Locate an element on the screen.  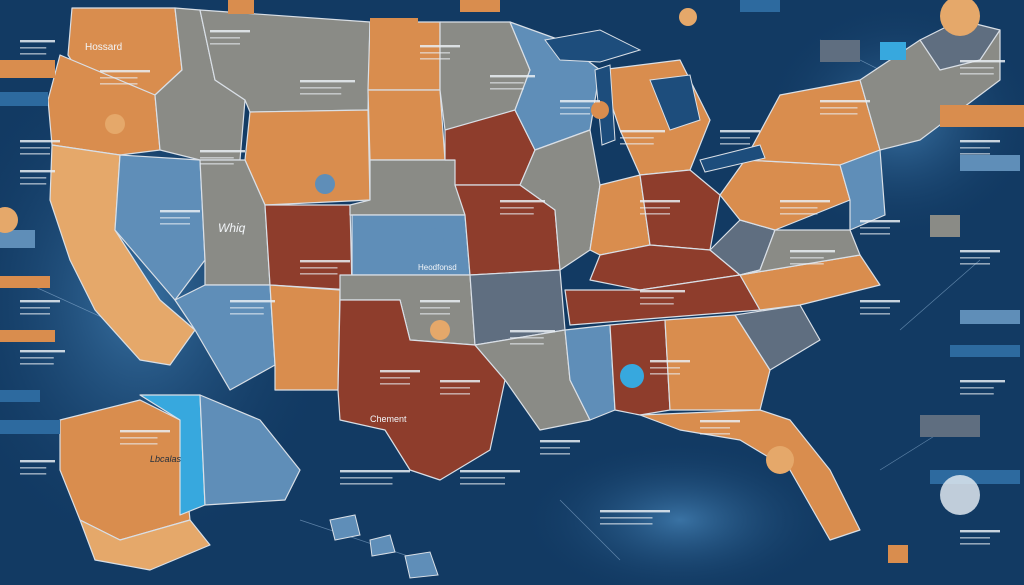
right-info-panels is located at coordinates (956, 334).